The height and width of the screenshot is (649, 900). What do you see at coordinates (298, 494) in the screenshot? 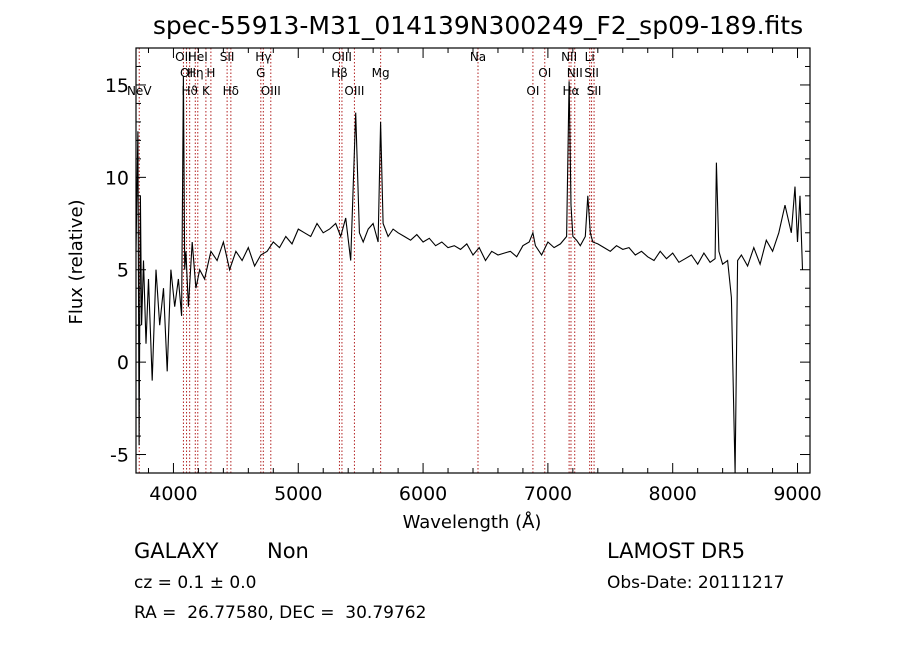
I see `x-tick-label: 5000` at bounding box center [298, 494].